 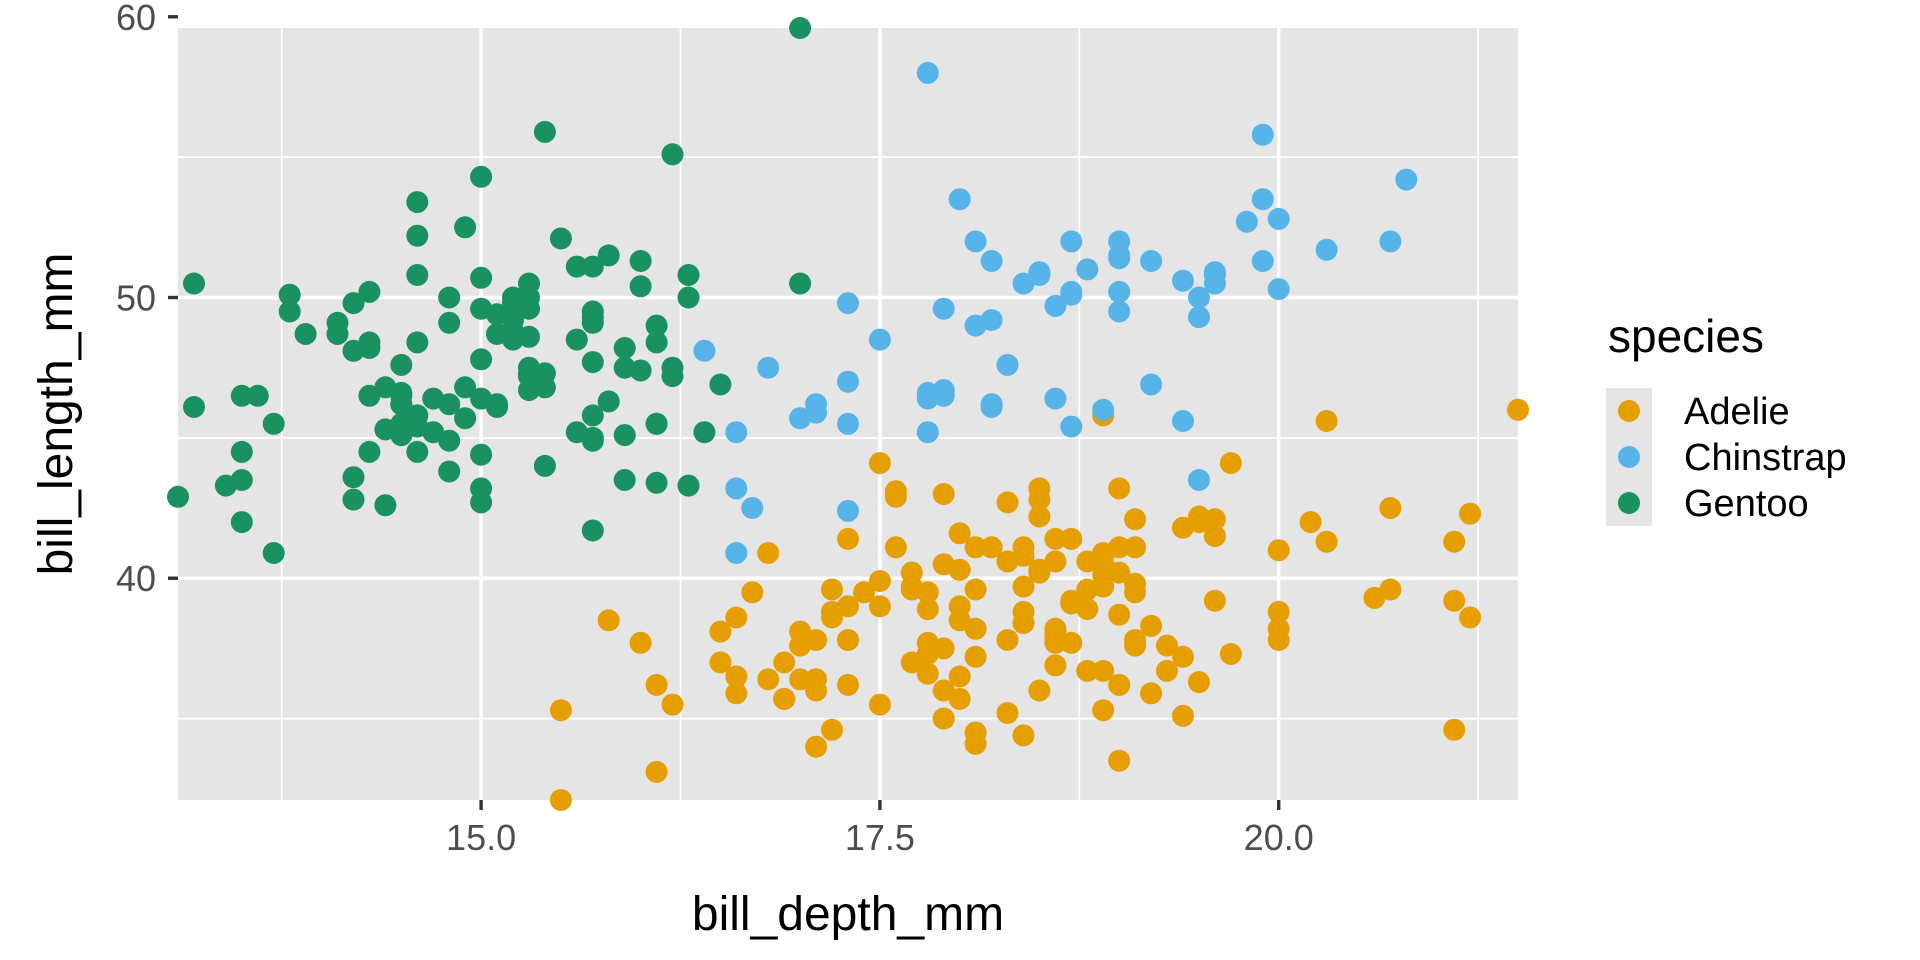 I want to click on legend-label-gentoo: Gentoo, so click(x=1746, y=504).